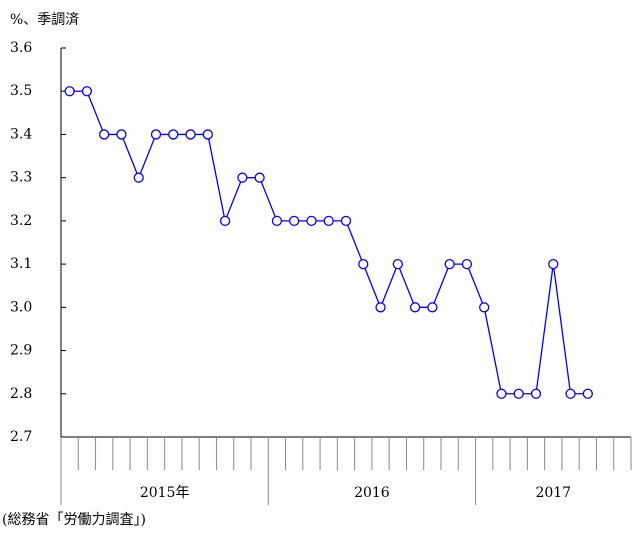  I want to click on y-tick-label: 3.6, so click(21, 48).